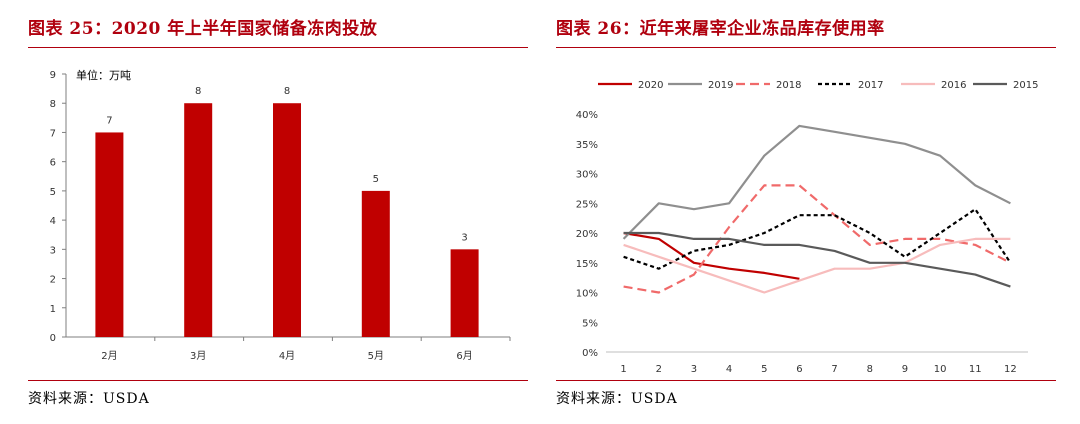 Image resolution: width=1080 pixels, height=424 pixels. Describe the element at coordinates (650, 85) in the screenshot. I see `legend-label: 2020` at that location.